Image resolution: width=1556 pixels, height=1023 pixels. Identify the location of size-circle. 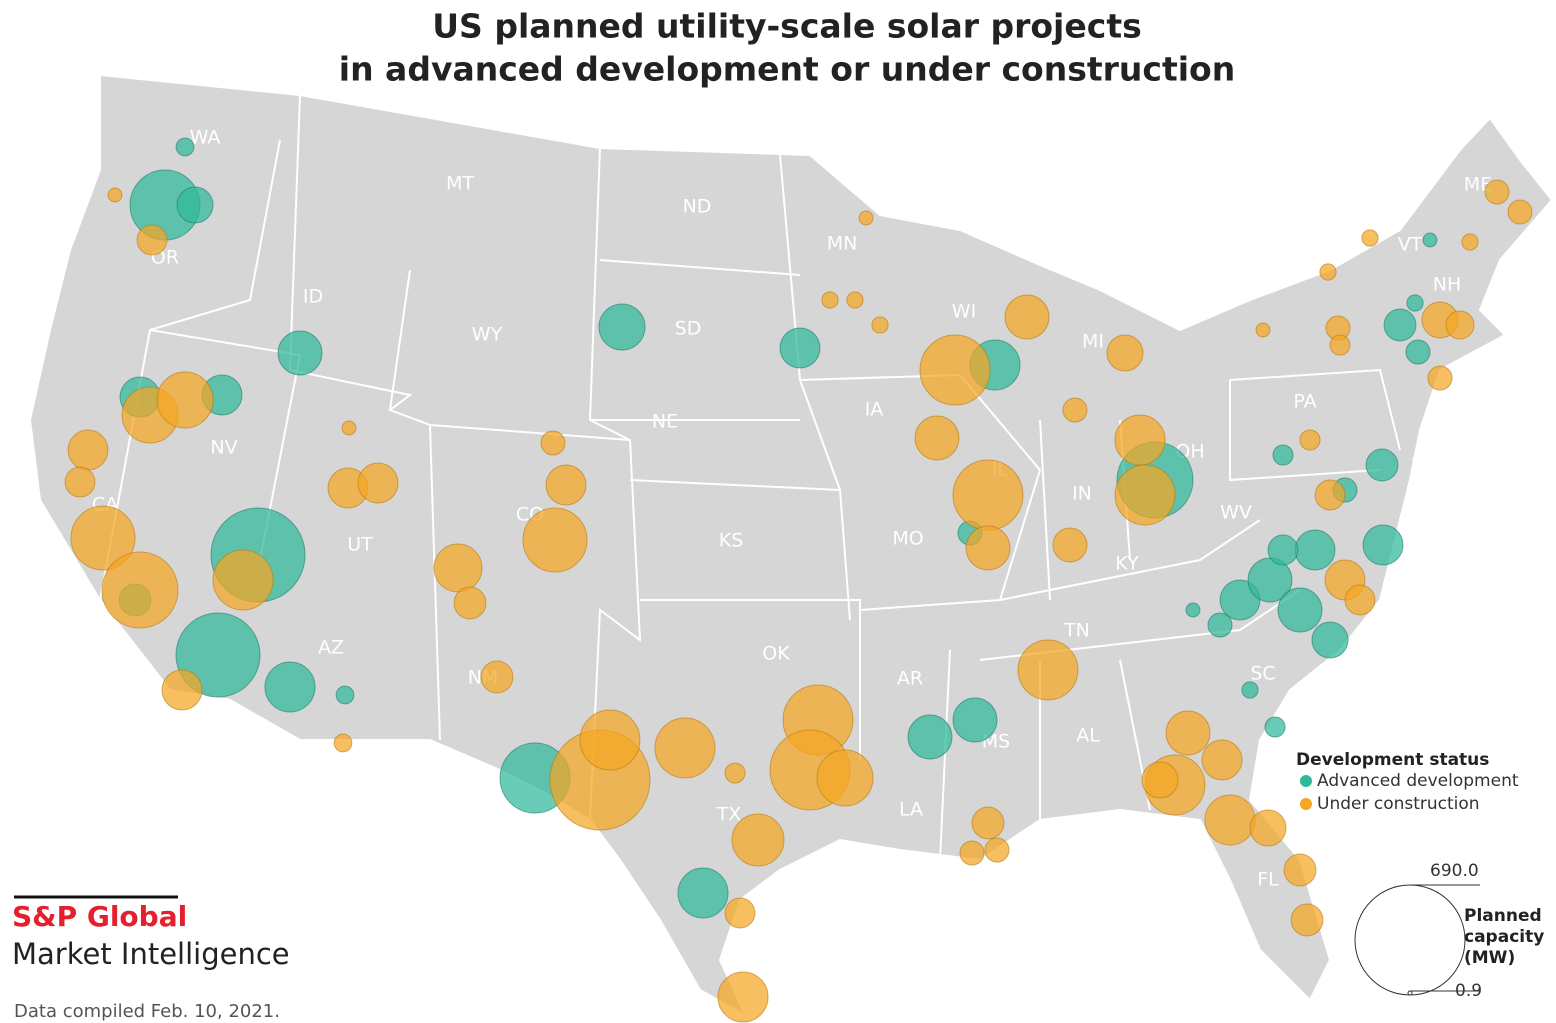
(1410, 993).